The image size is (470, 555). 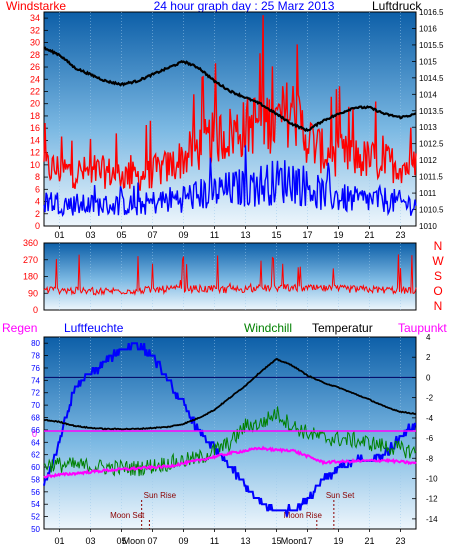 I want to click on p1-y-left-tick: 24, so click(x=35, y=79).